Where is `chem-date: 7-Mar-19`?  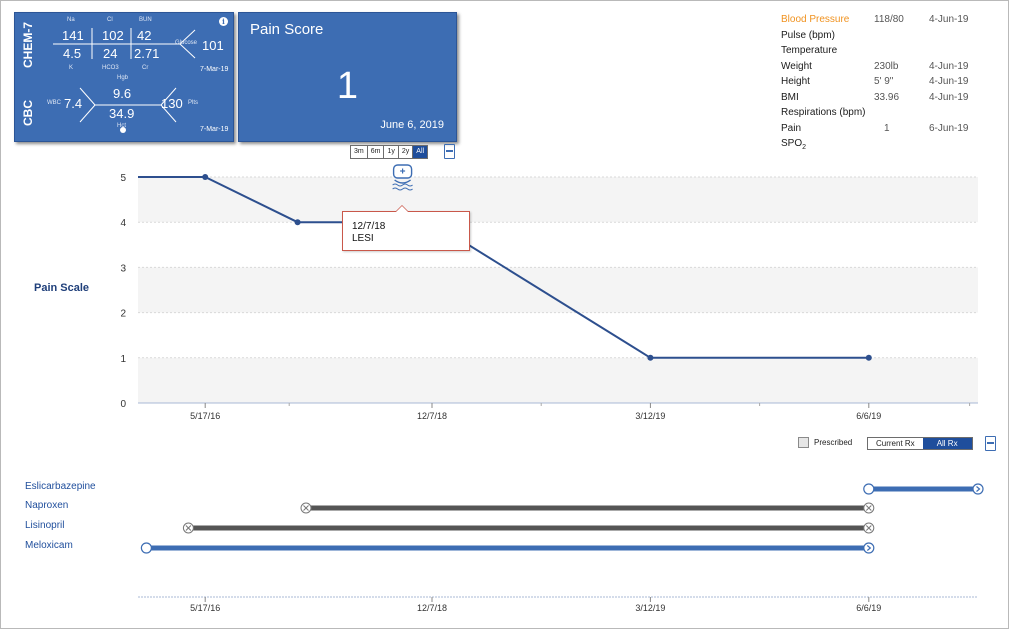 chem-date: 7-Mar-19 is located at coordinates (214, 69).